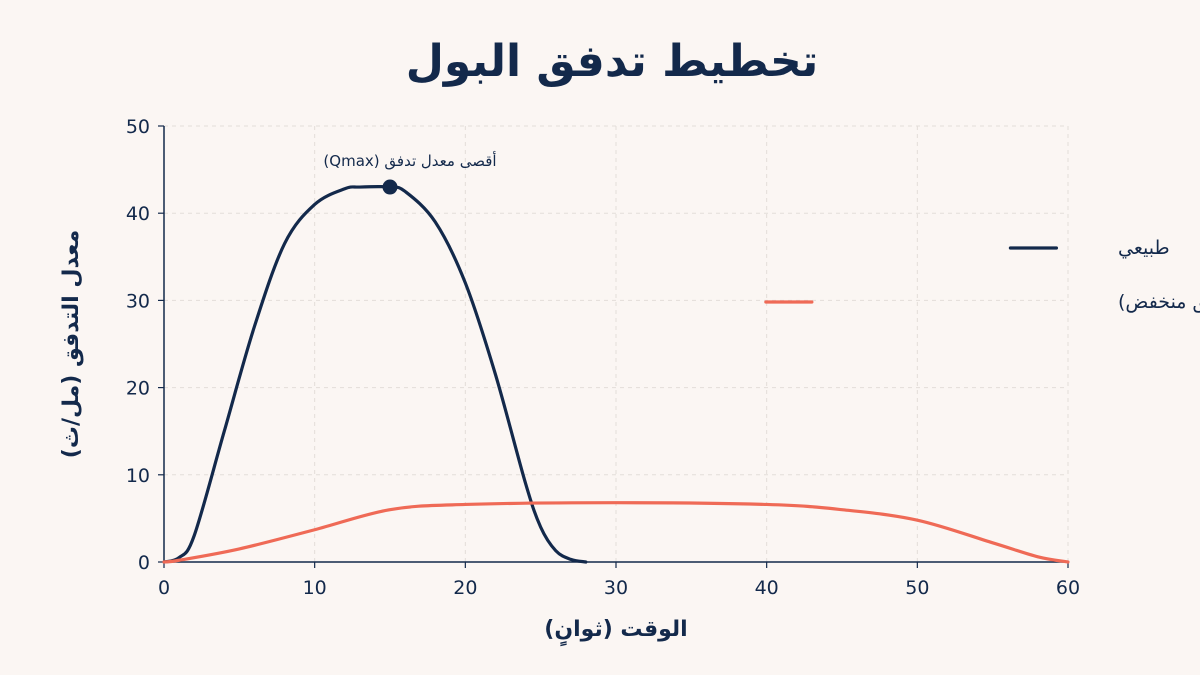 The image size is (1200, 675). Describe the element at coordinates (164, 588) in the screenshot. I see `x-tick-label: 0` at that location.